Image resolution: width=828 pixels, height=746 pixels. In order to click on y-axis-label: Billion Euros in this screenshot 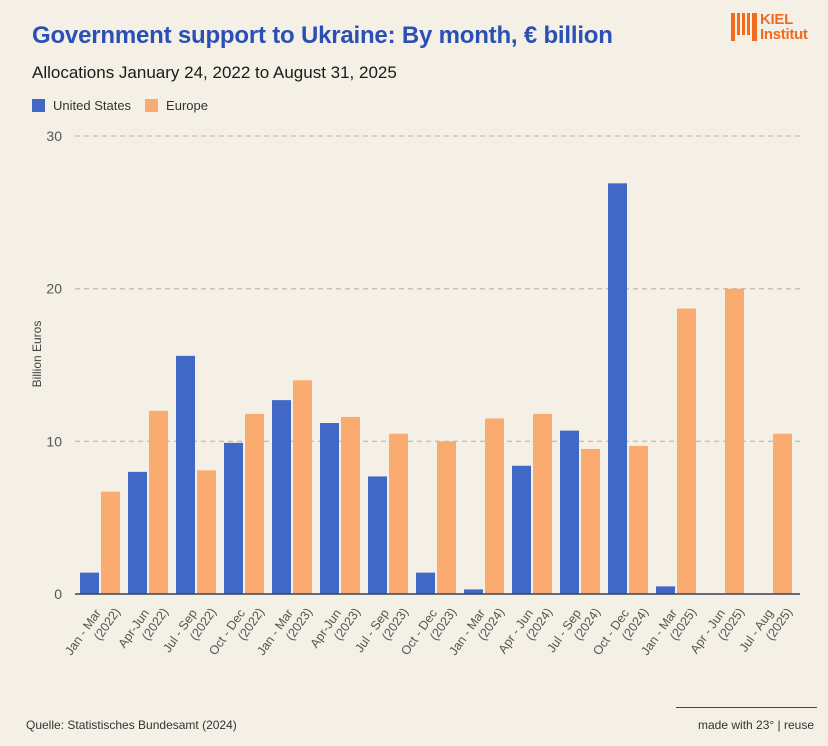, I will do `click(37, 354)`.